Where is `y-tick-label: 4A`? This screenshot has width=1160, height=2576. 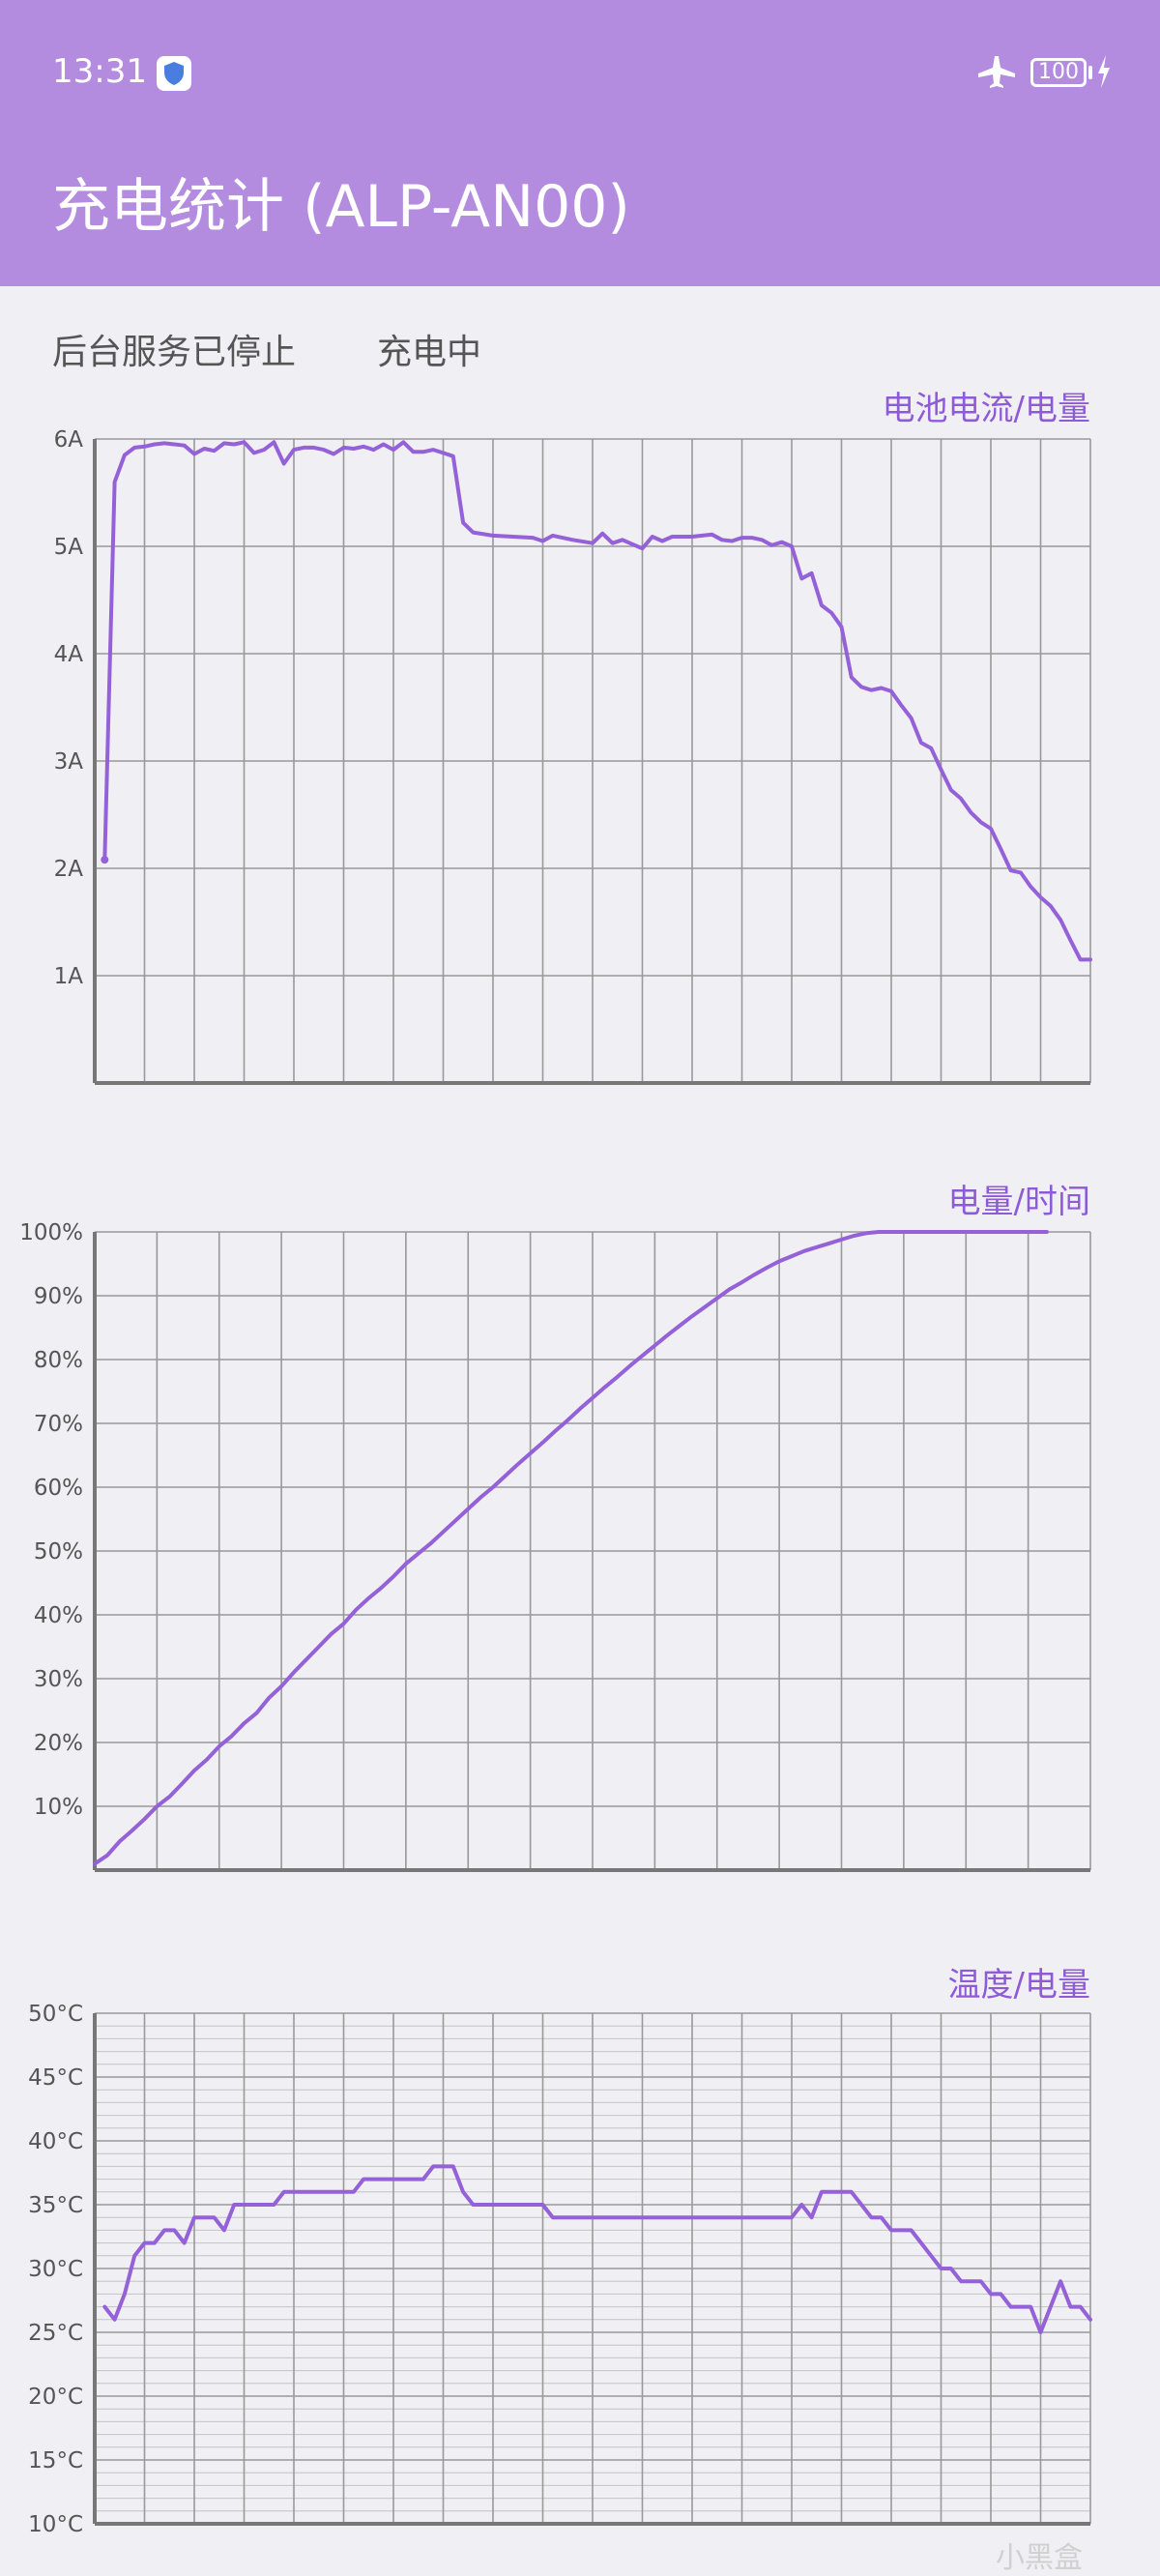 y-tick-label: 4A is located at coordinates (69, 654).